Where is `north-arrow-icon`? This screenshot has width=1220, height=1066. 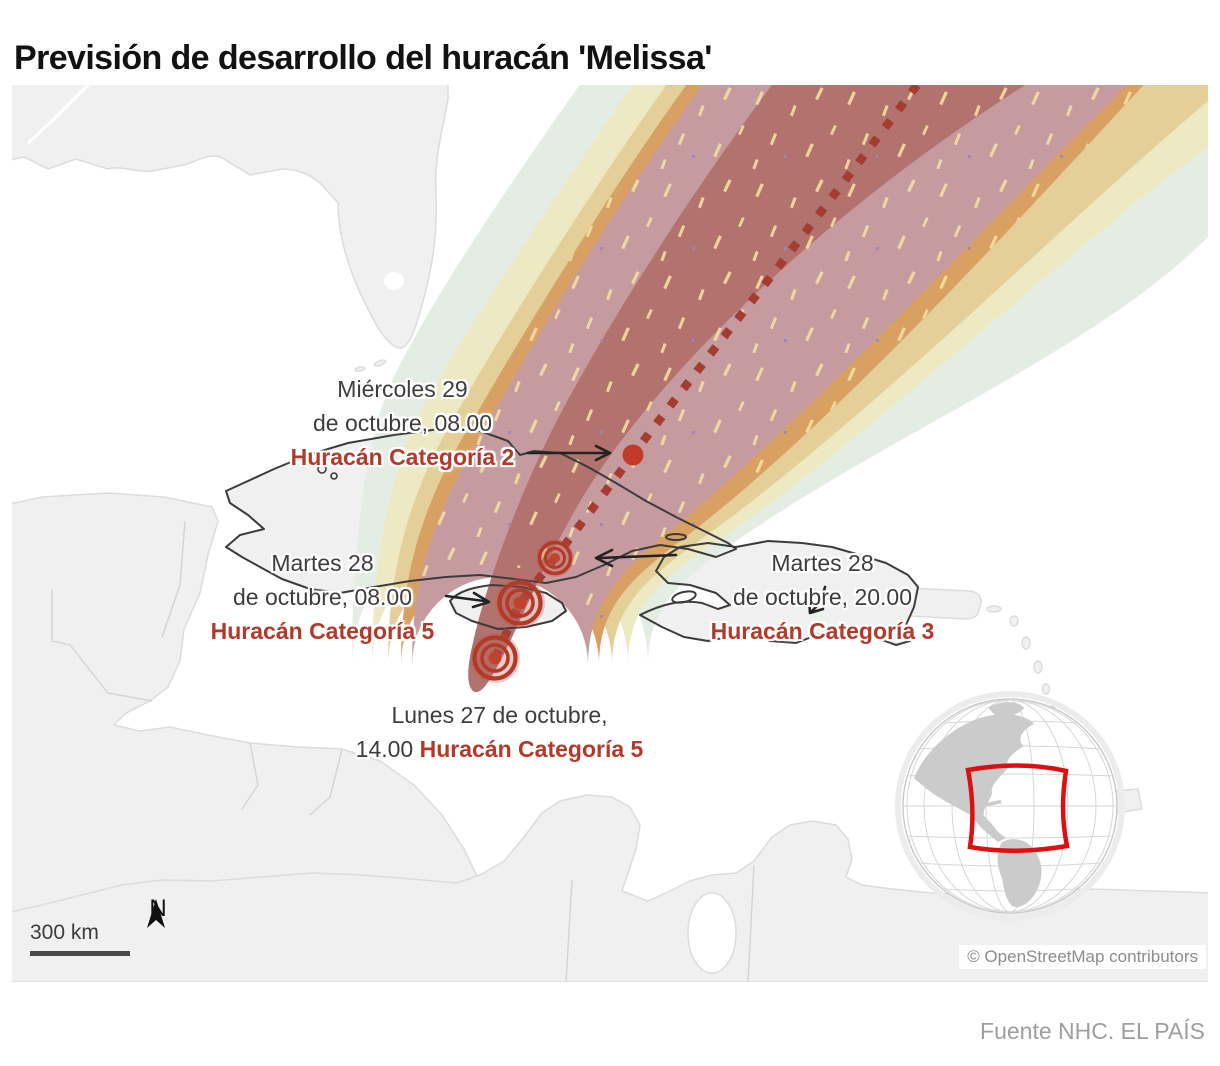
north-arrow-icon is located at coordinates (156, 913).